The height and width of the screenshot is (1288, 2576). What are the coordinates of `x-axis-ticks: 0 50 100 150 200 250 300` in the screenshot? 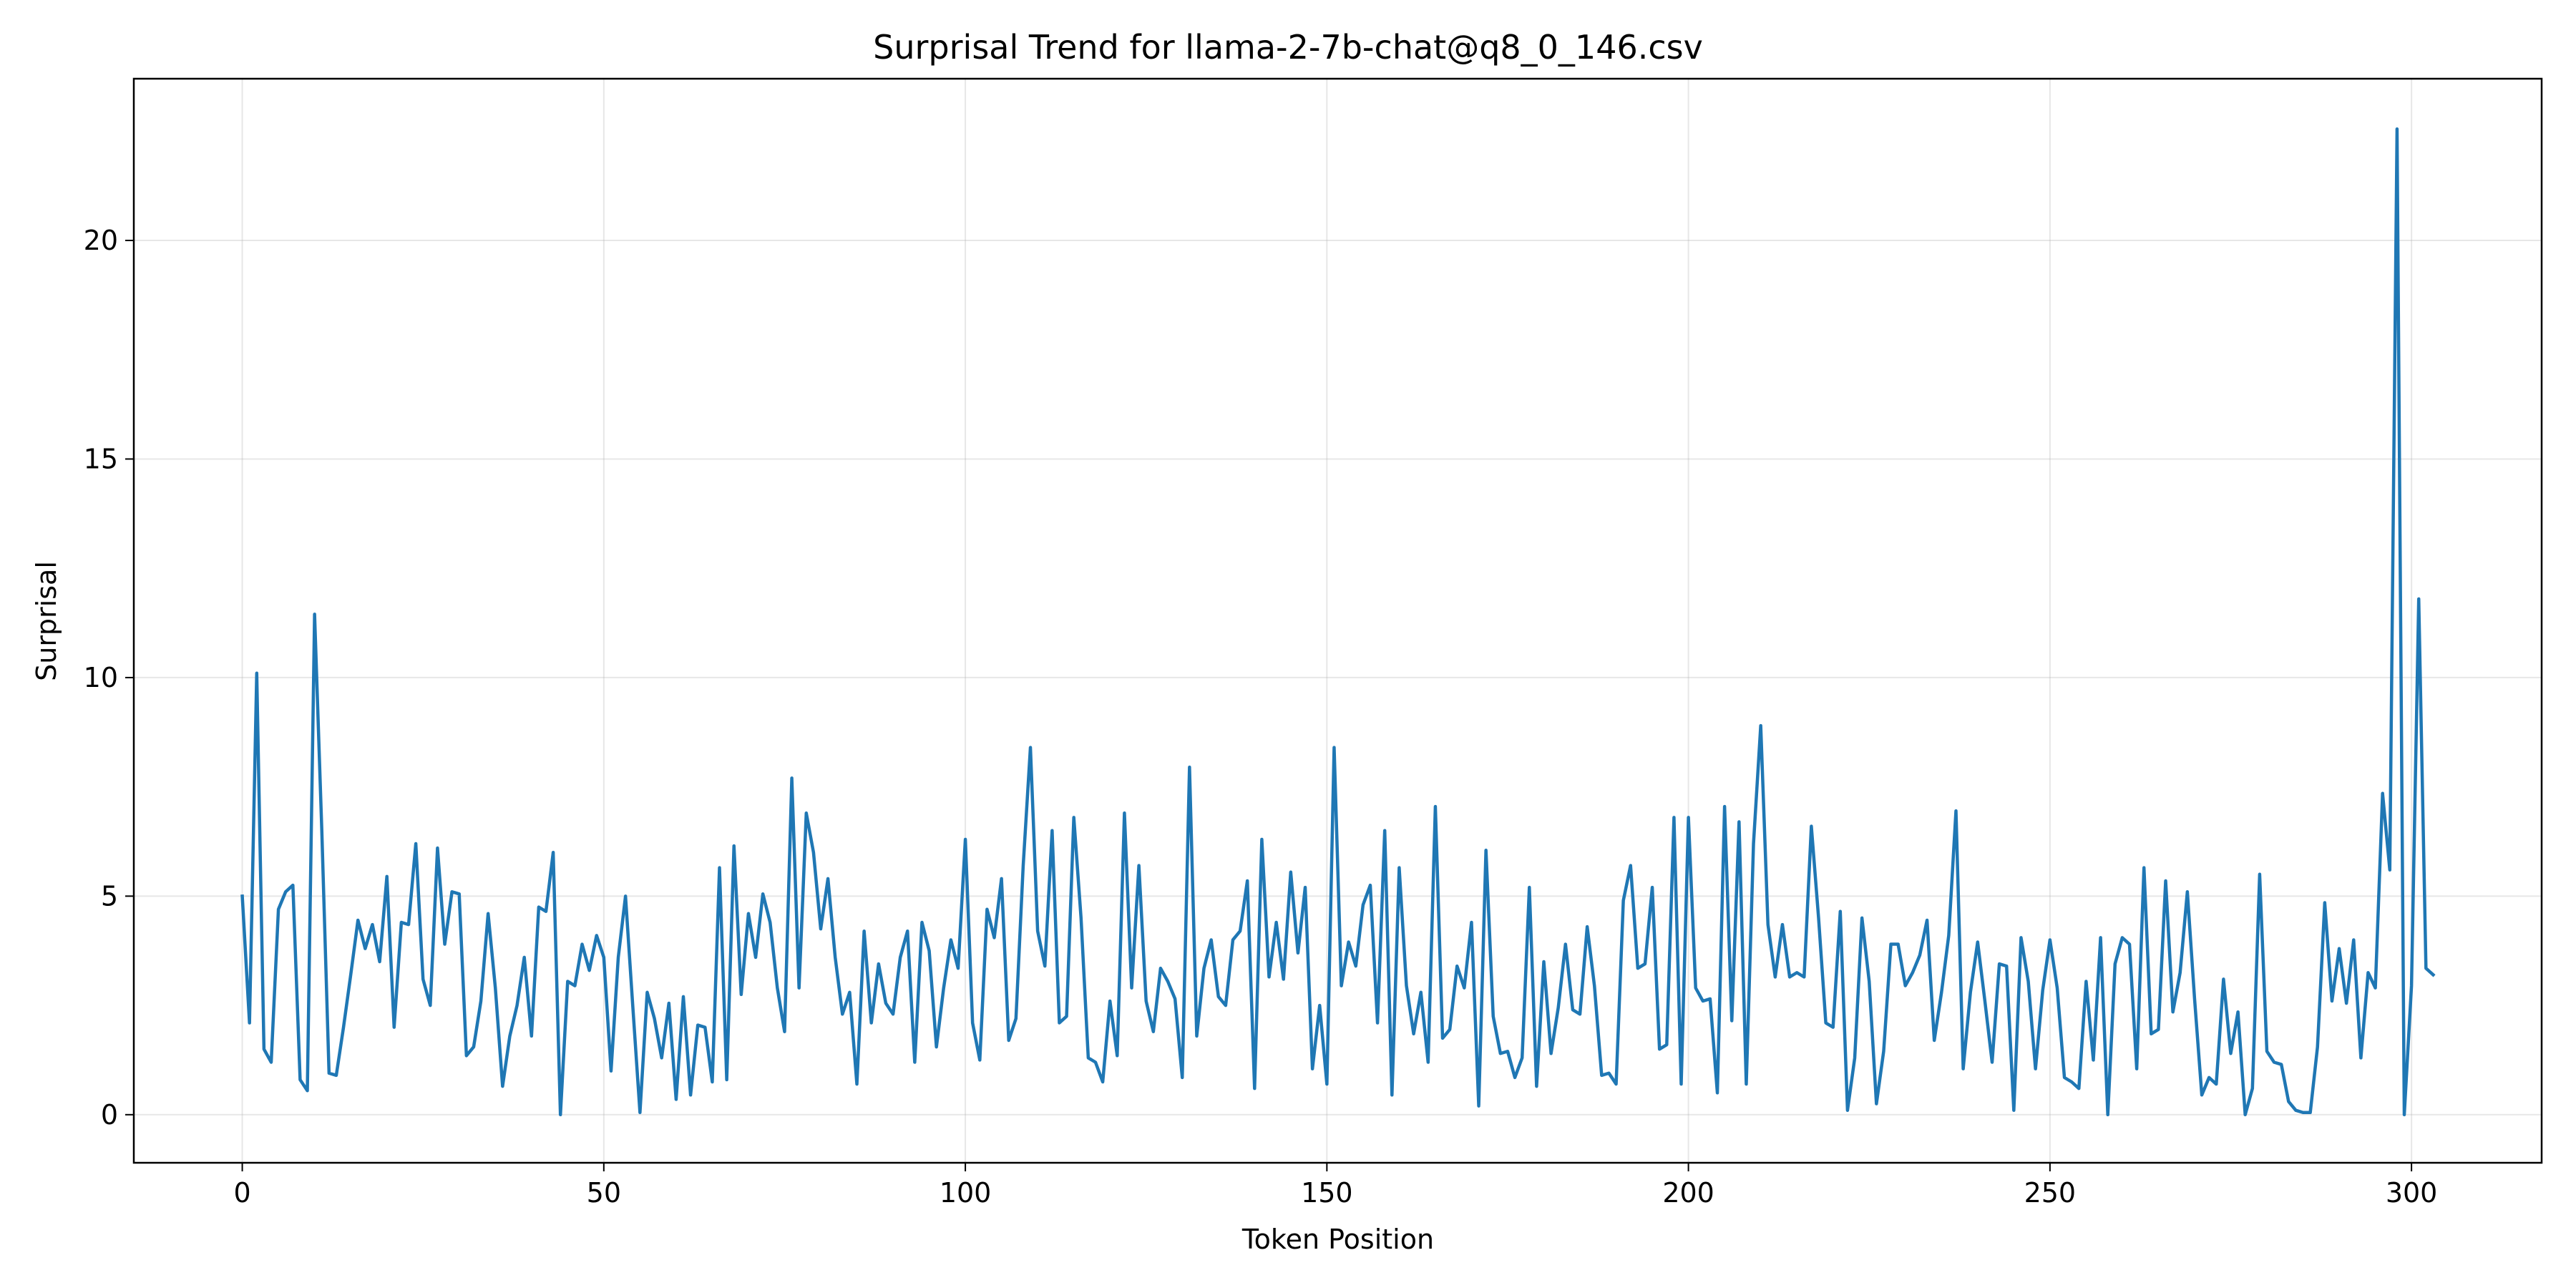 It's located at (1335, 1186).